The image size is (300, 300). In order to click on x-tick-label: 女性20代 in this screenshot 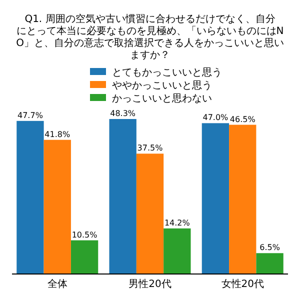, I will do `click(242, 284)`.